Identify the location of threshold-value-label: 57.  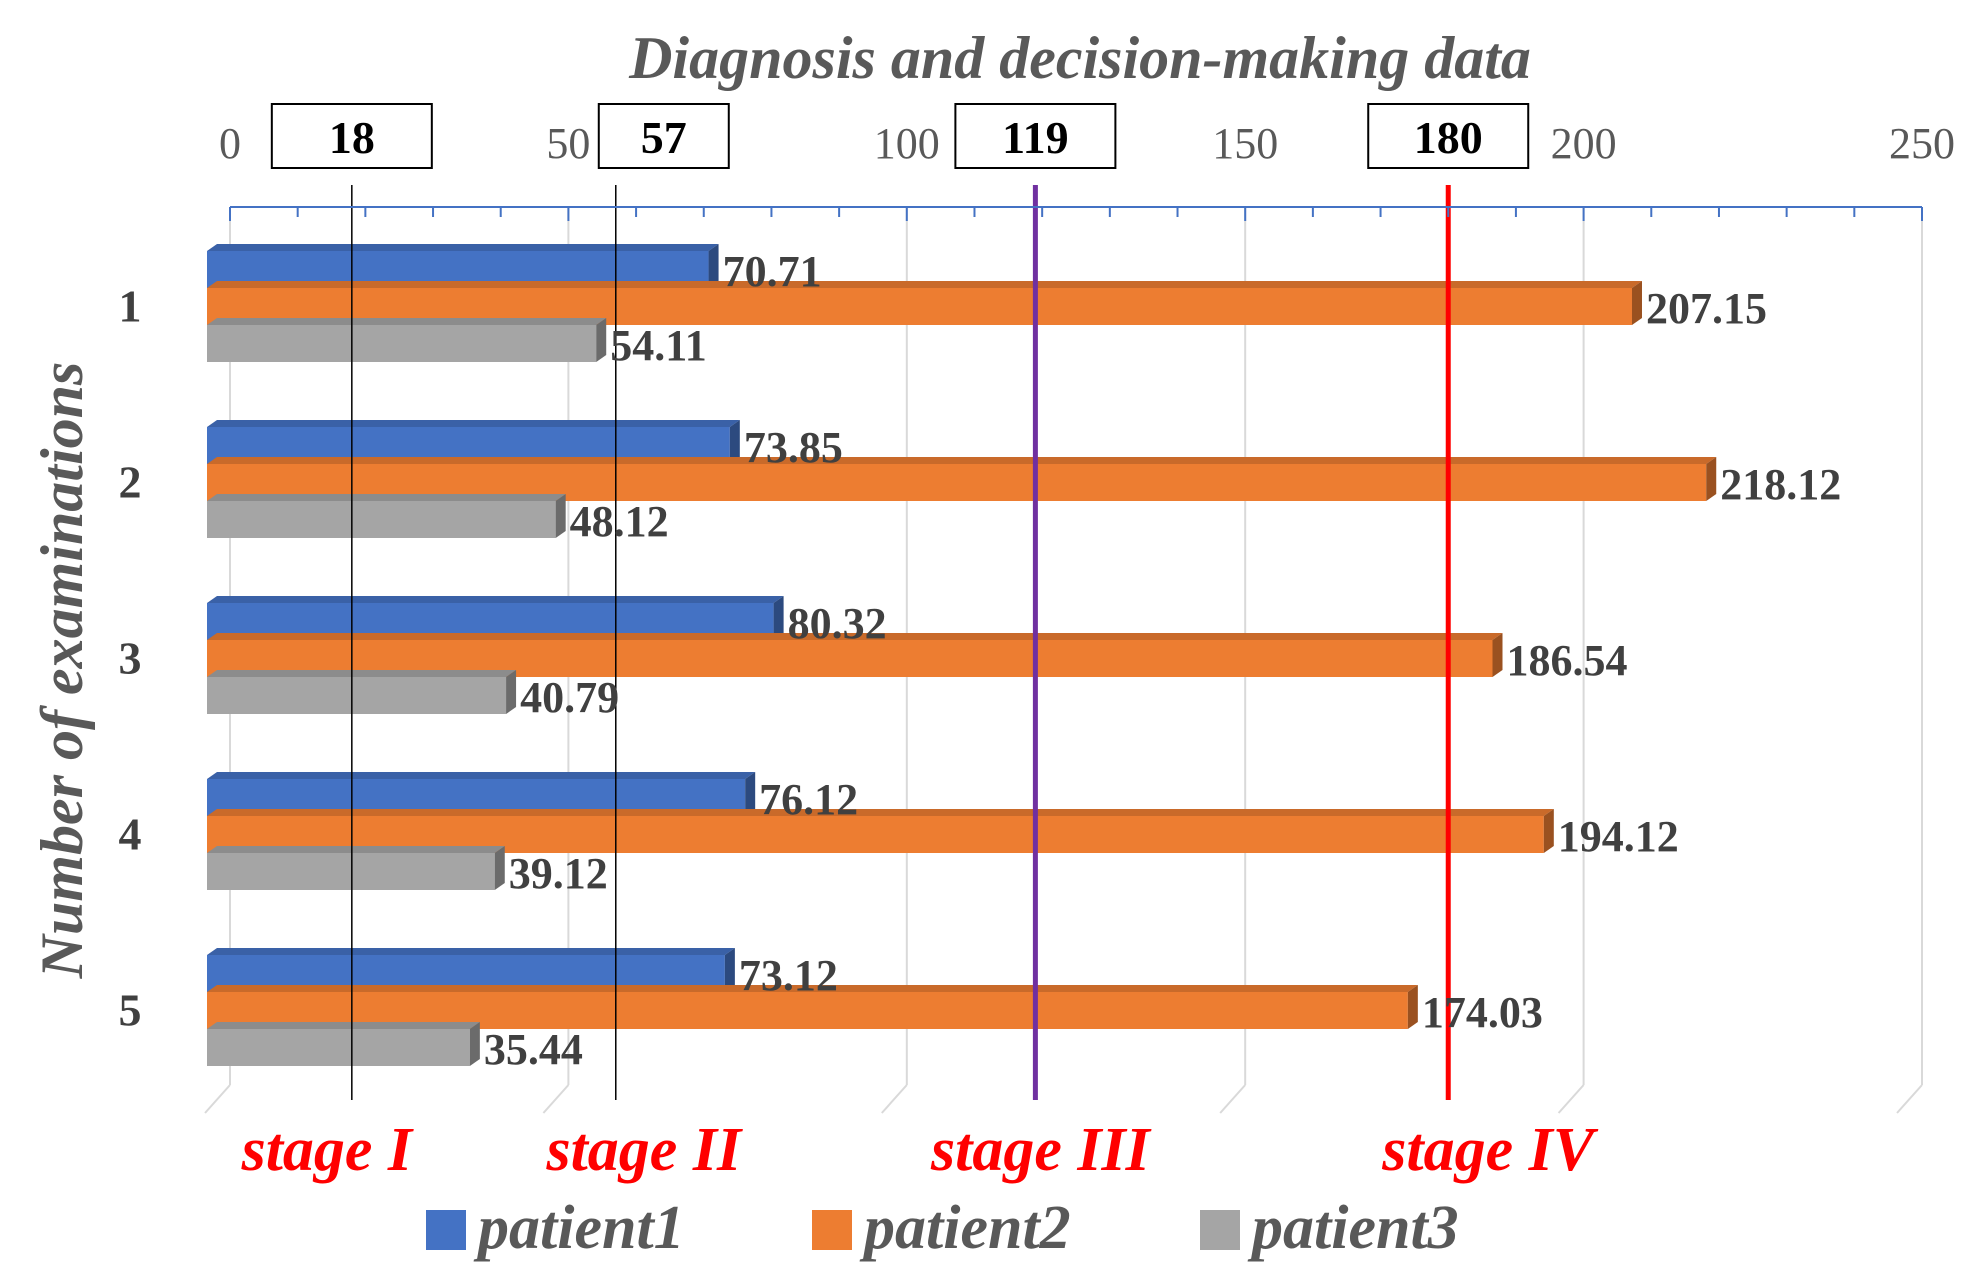
(664, 137).